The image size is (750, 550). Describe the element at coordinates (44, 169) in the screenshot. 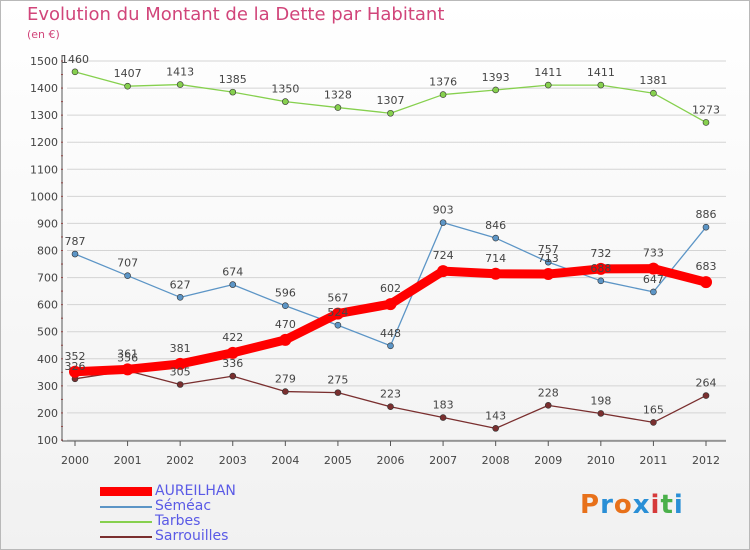

I see `y-tick-label: 1100` at that location.